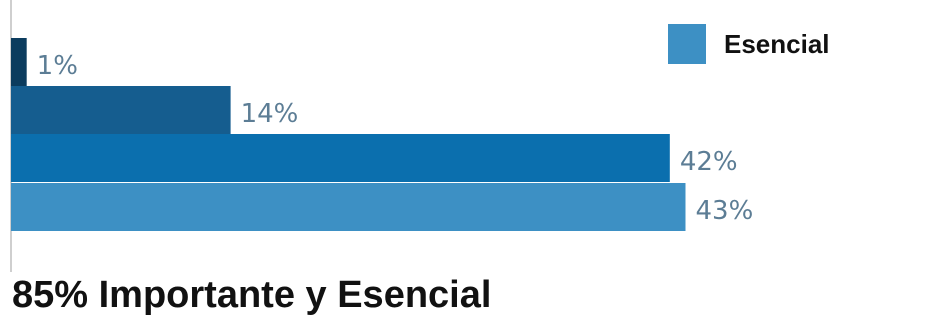  Describe the element at coordinates (57, 66) in the screenshot. I see `bar-value-label-1: 1%` at that location.